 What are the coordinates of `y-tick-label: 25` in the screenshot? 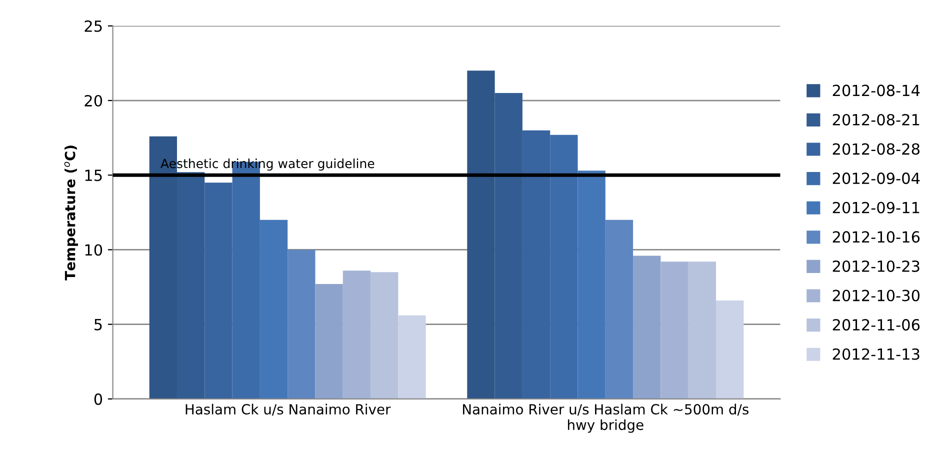 It's located at (93, 26).